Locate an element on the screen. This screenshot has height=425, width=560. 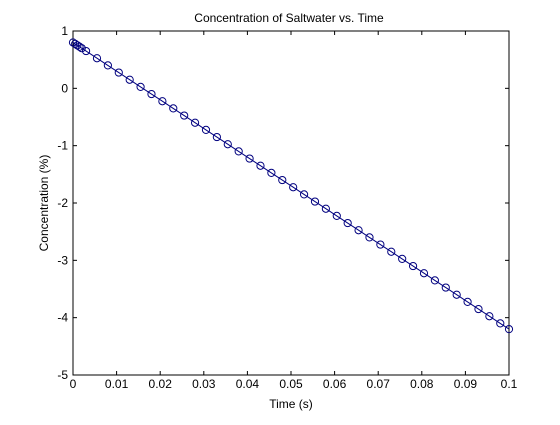
x-tick-label: 0 is located at coordinates (73, 384).